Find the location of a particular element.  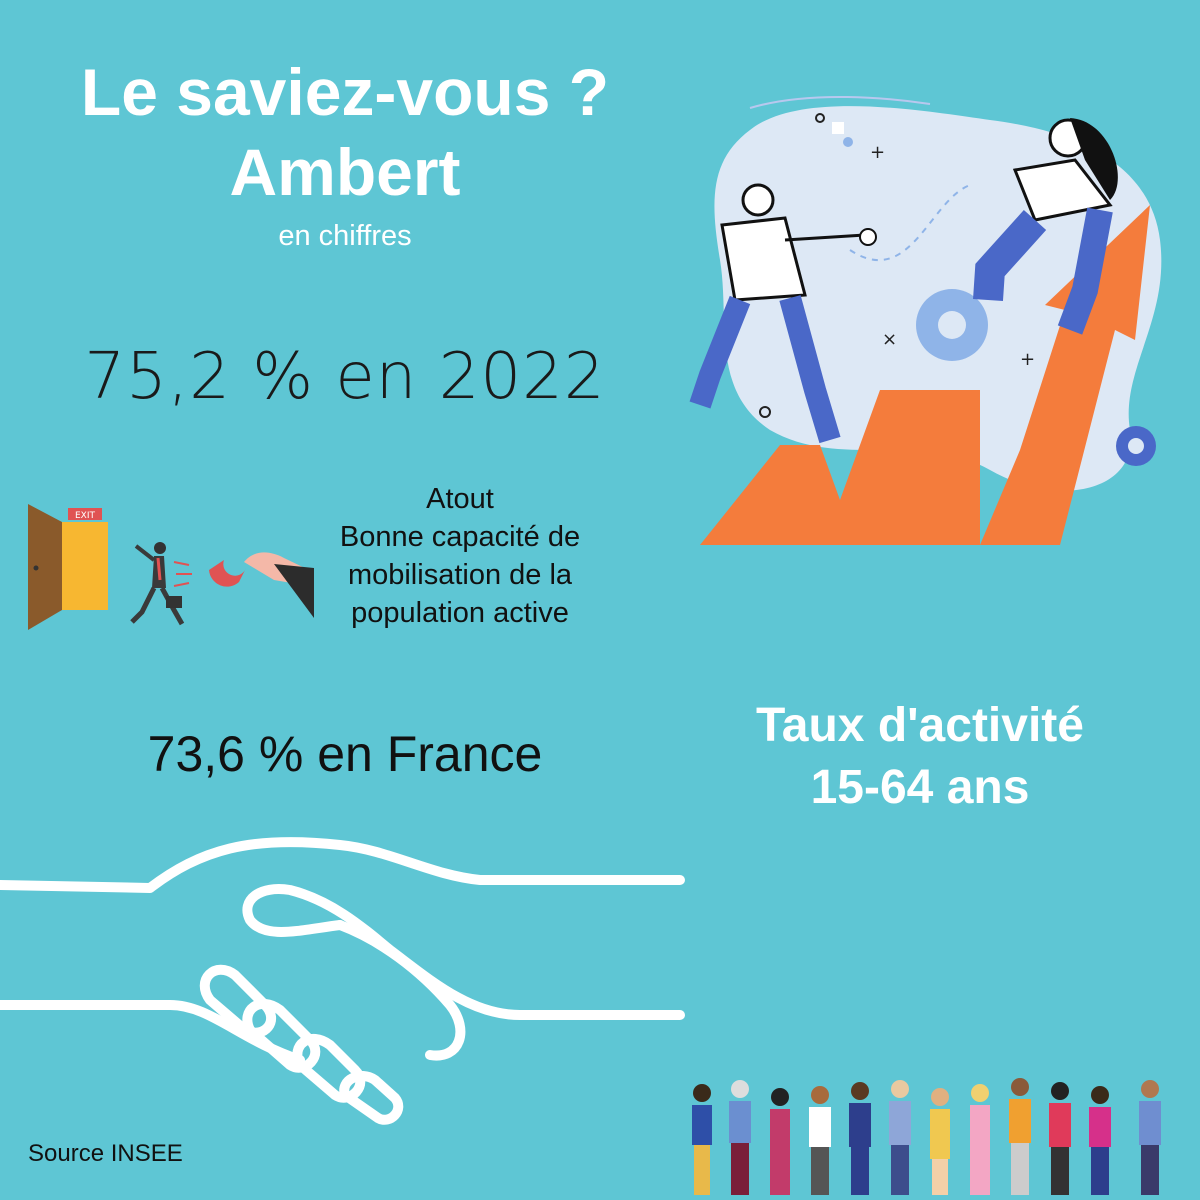

source-label: Source INSEE is located at coordinates (105, 1153).